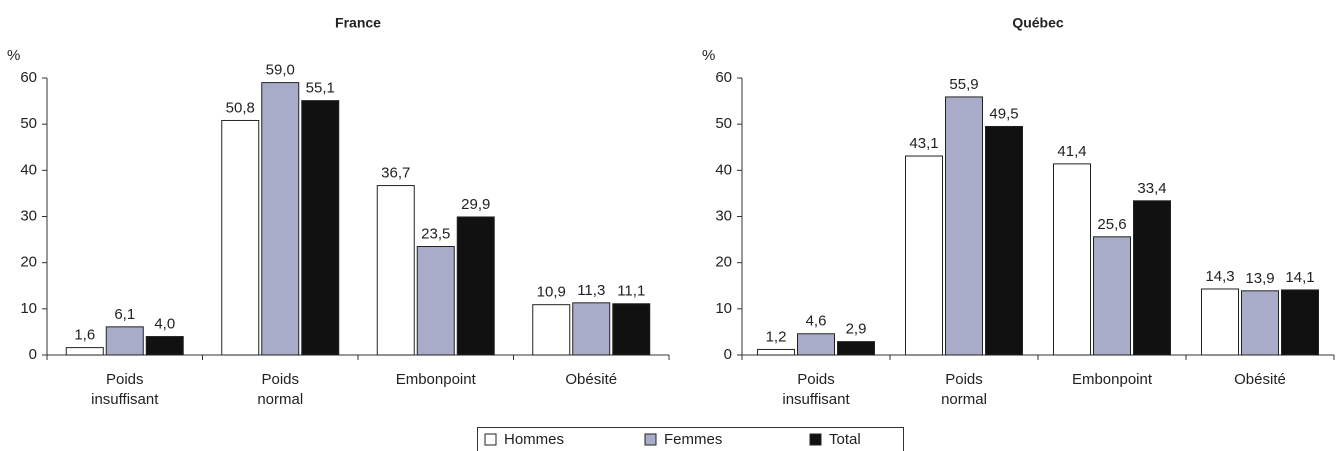  Describe the element at coordinates (845, 439) in the screenshot. I see `legend-label: Total` at that location.